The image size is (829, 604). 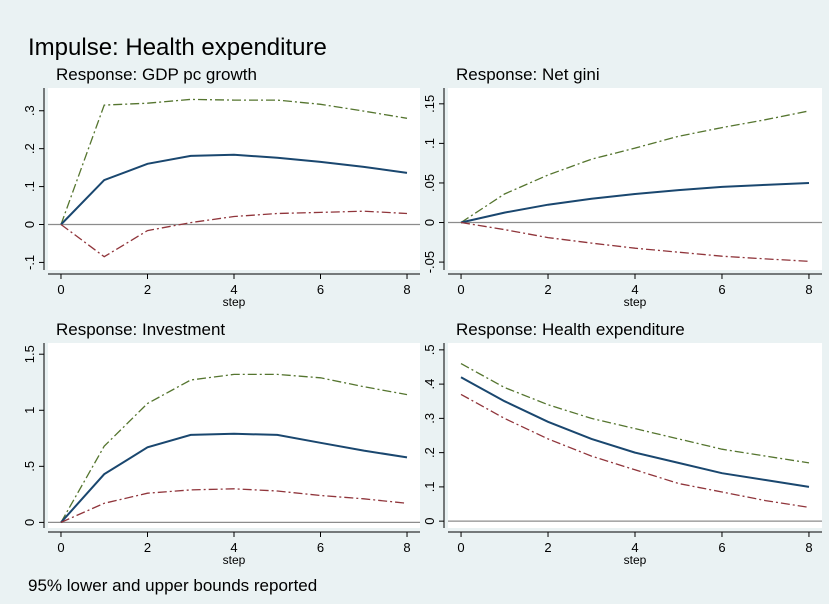 I want to click on panel-title: Response: Health expenditure, so click(x=570, y=329).